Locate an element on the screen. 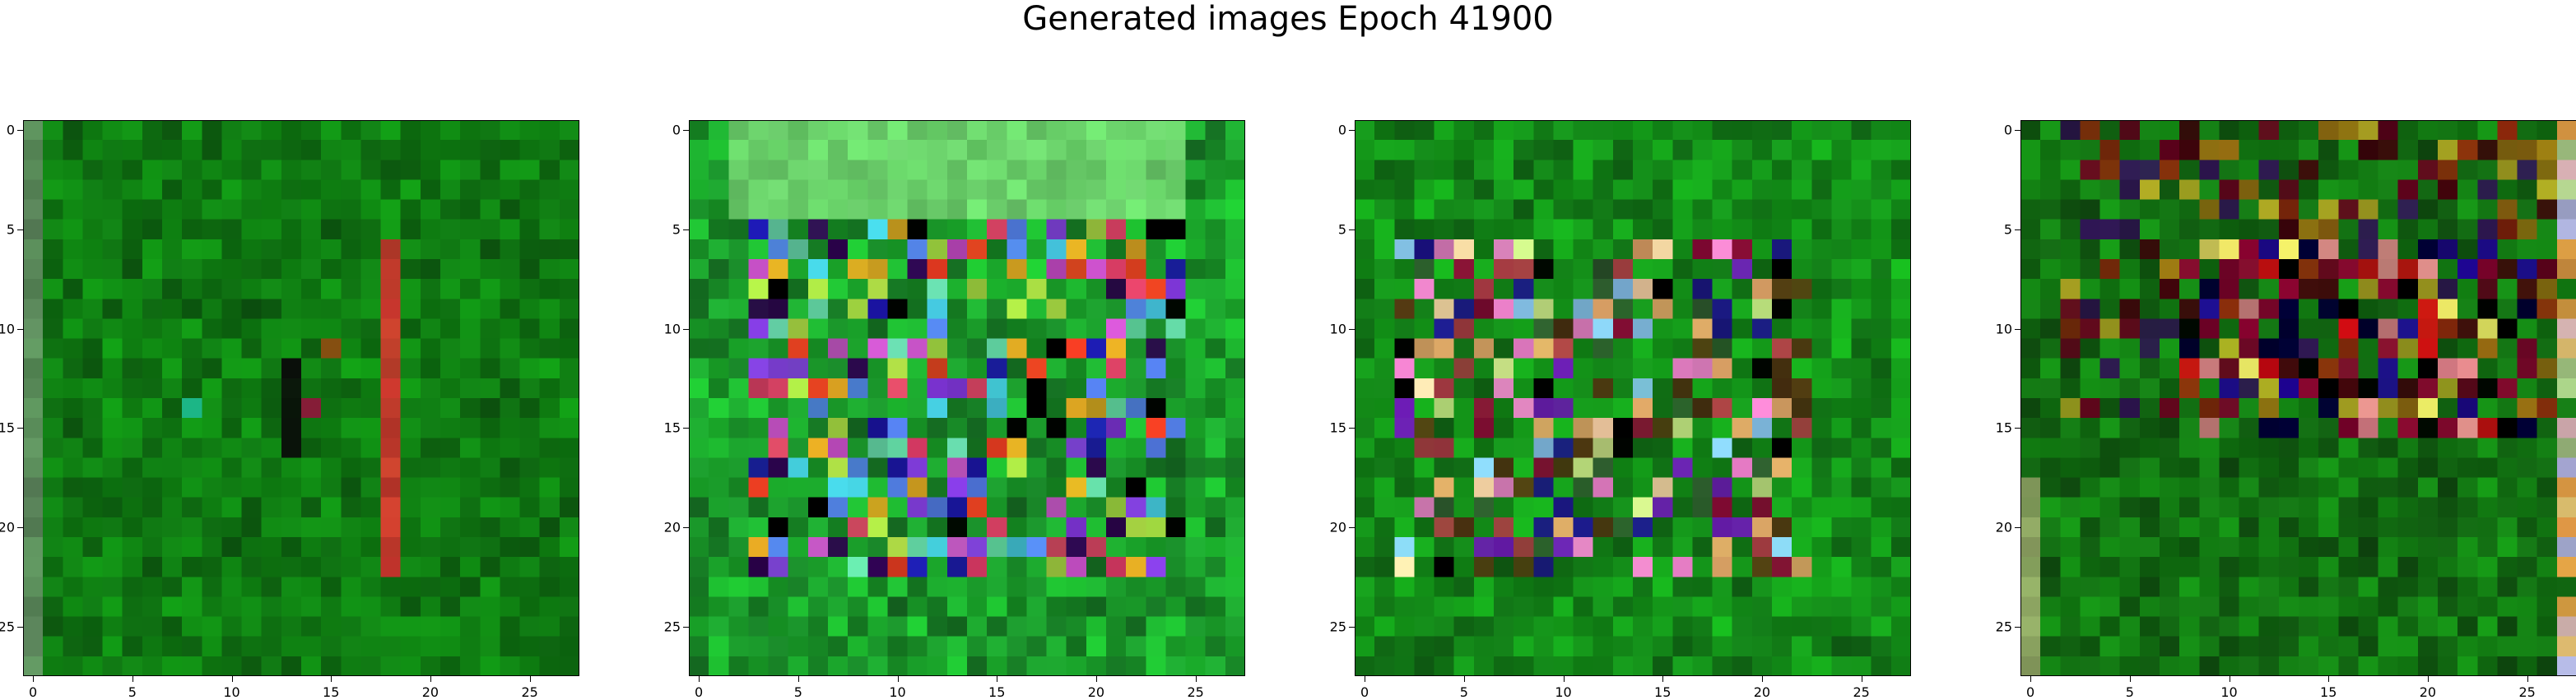  y-tick-mark is located at coordinates (1352, 131).